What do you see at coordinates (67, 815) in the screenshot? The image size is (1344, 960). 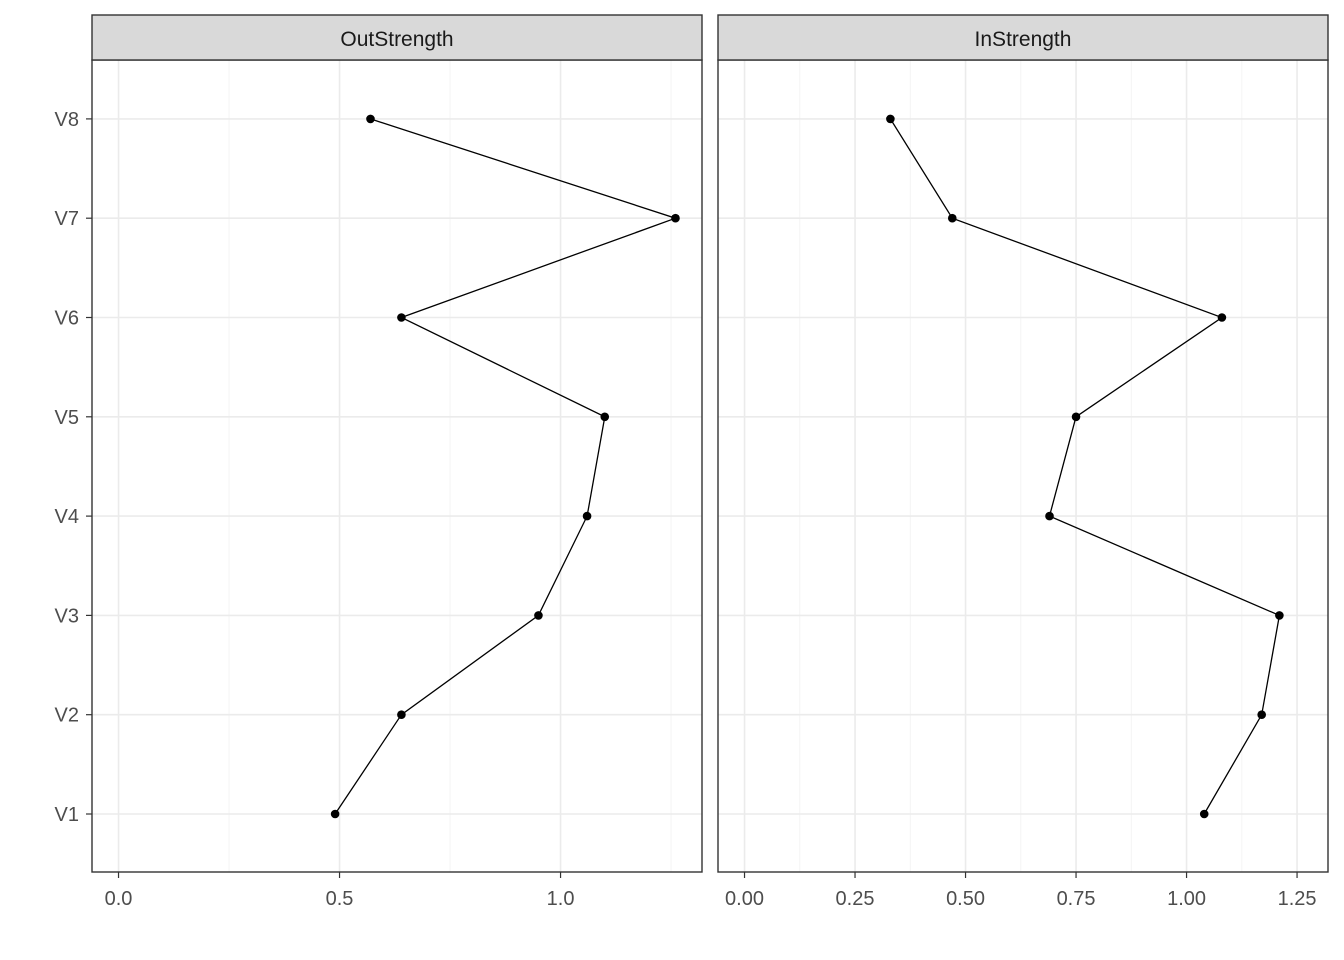 I see `y-tick-label: V1` at bounding box center [67, 815].